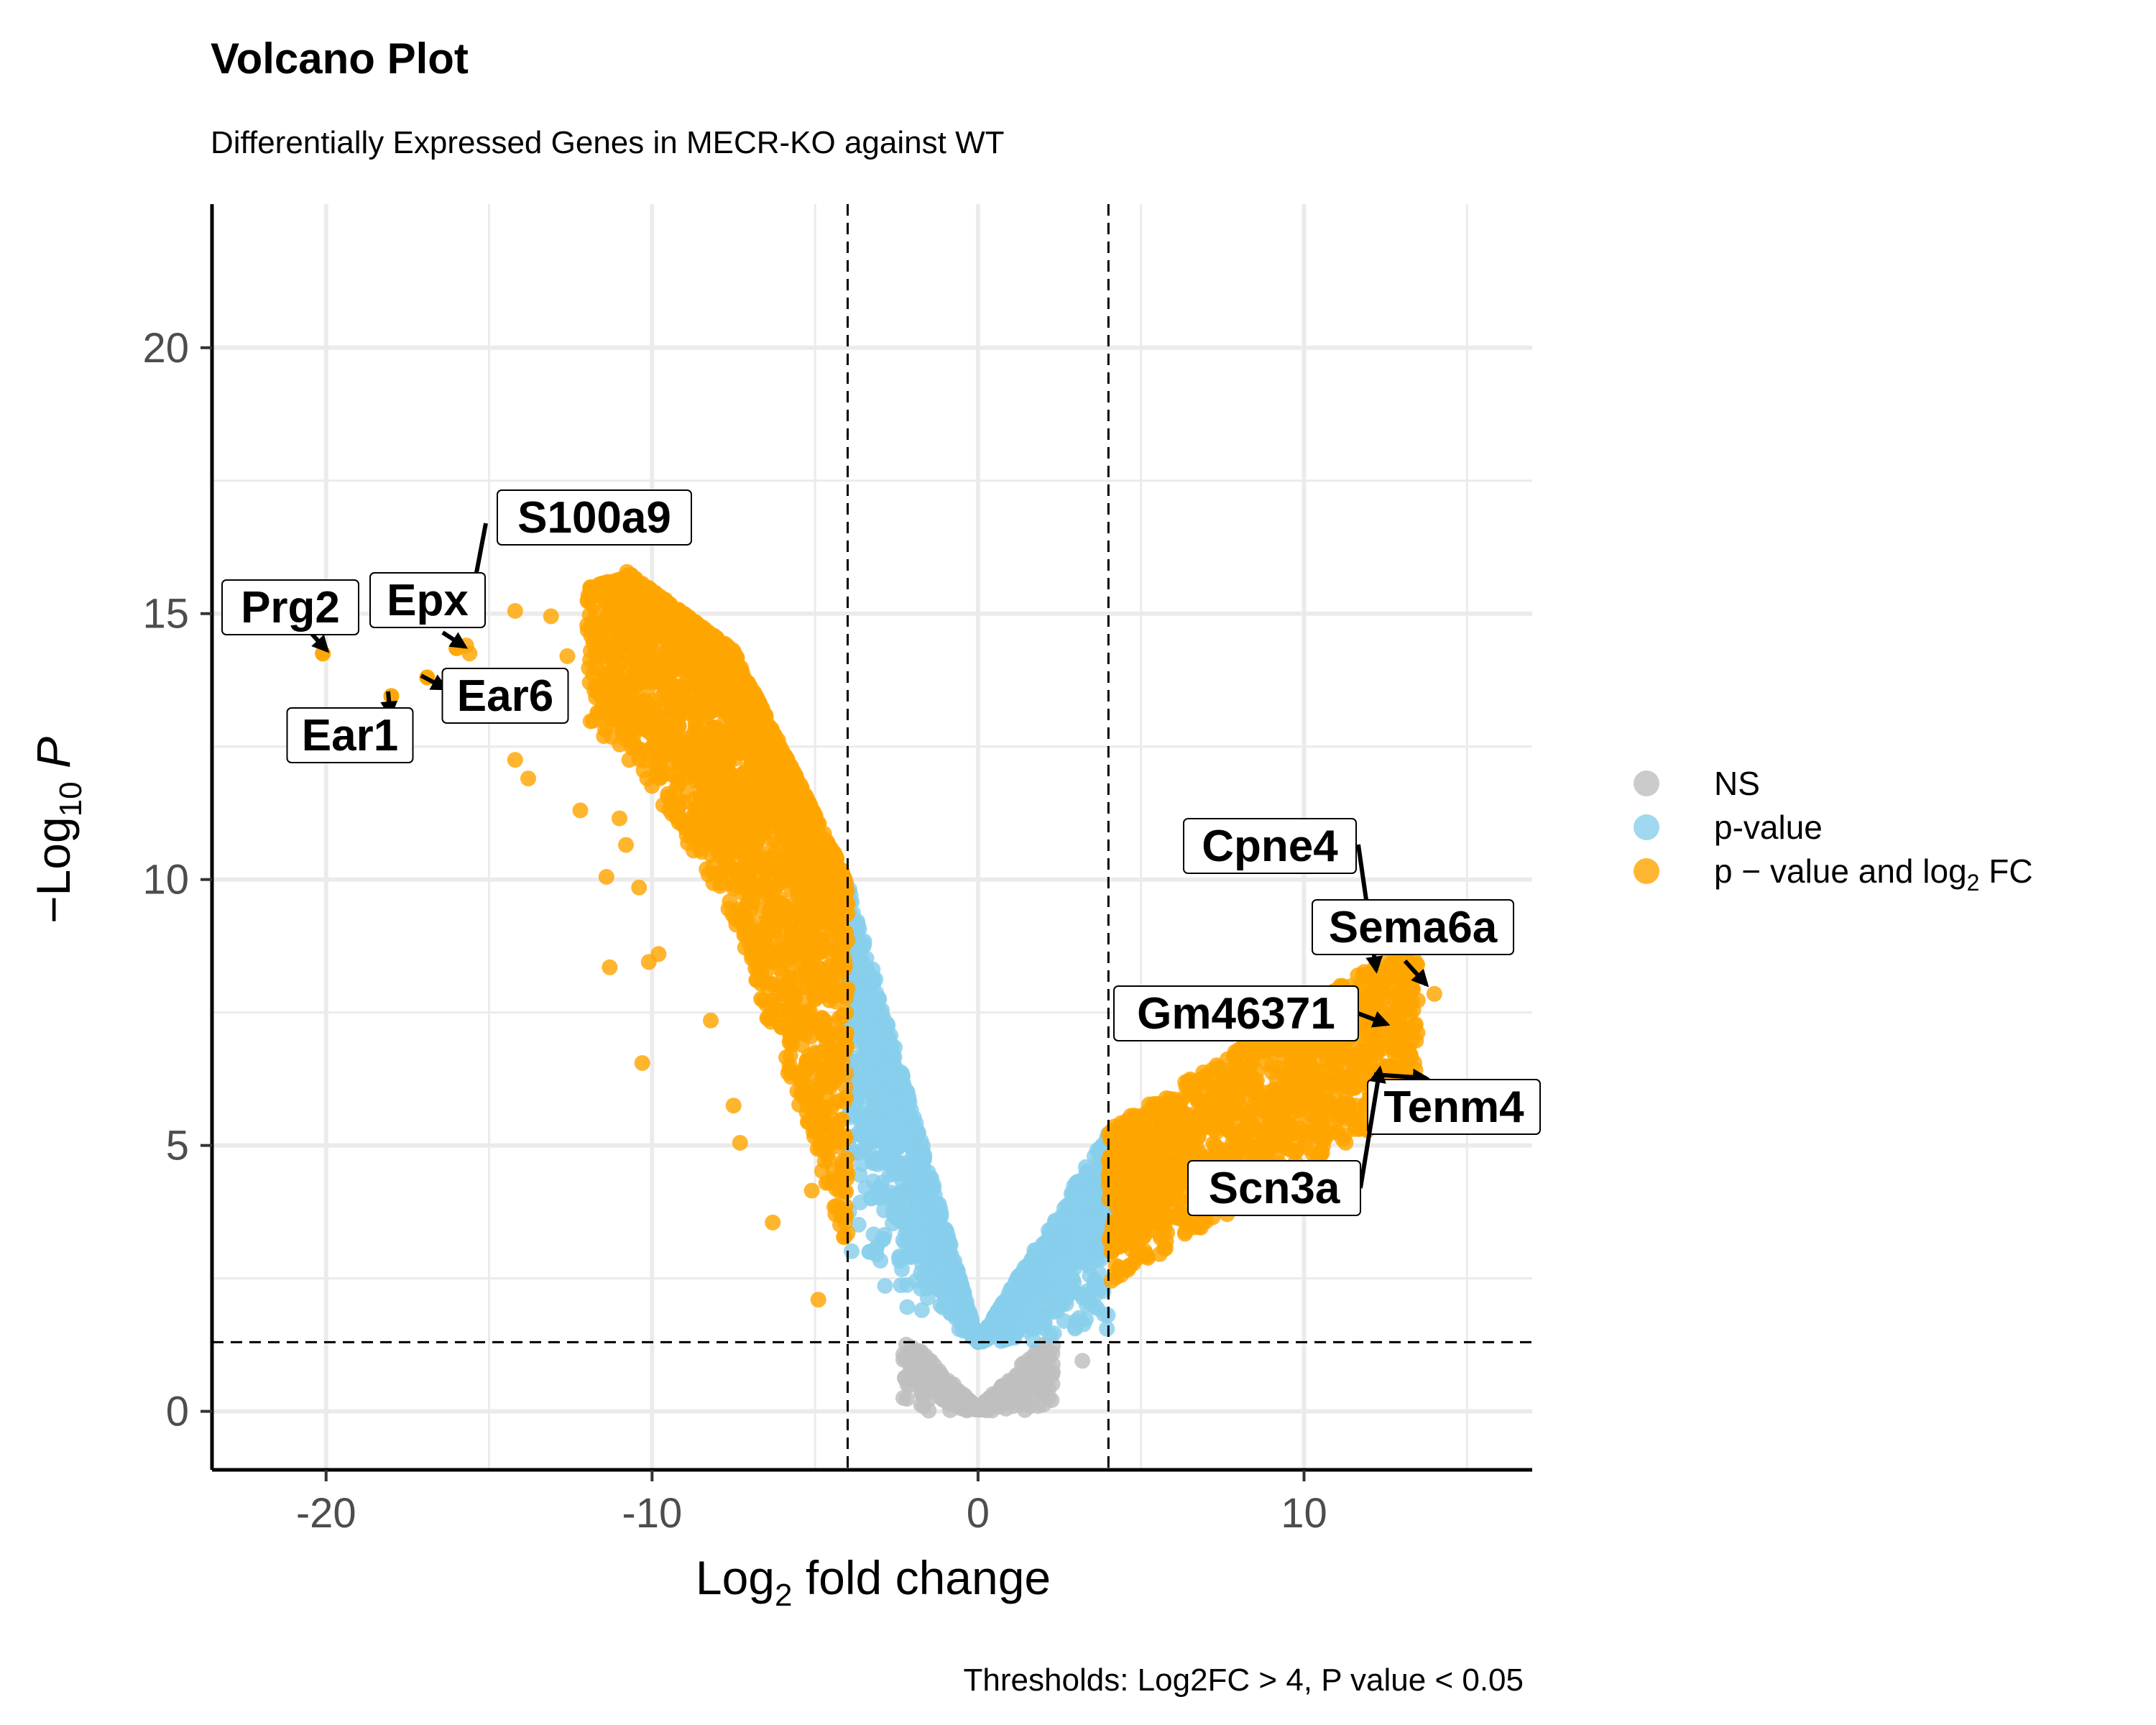 Image resolution: width=2156 pixels, height=1725 pixels. Describe the element at coordinates (340, 58) in the screenshot. I see `chart-title: Volcano Plot` at that location.